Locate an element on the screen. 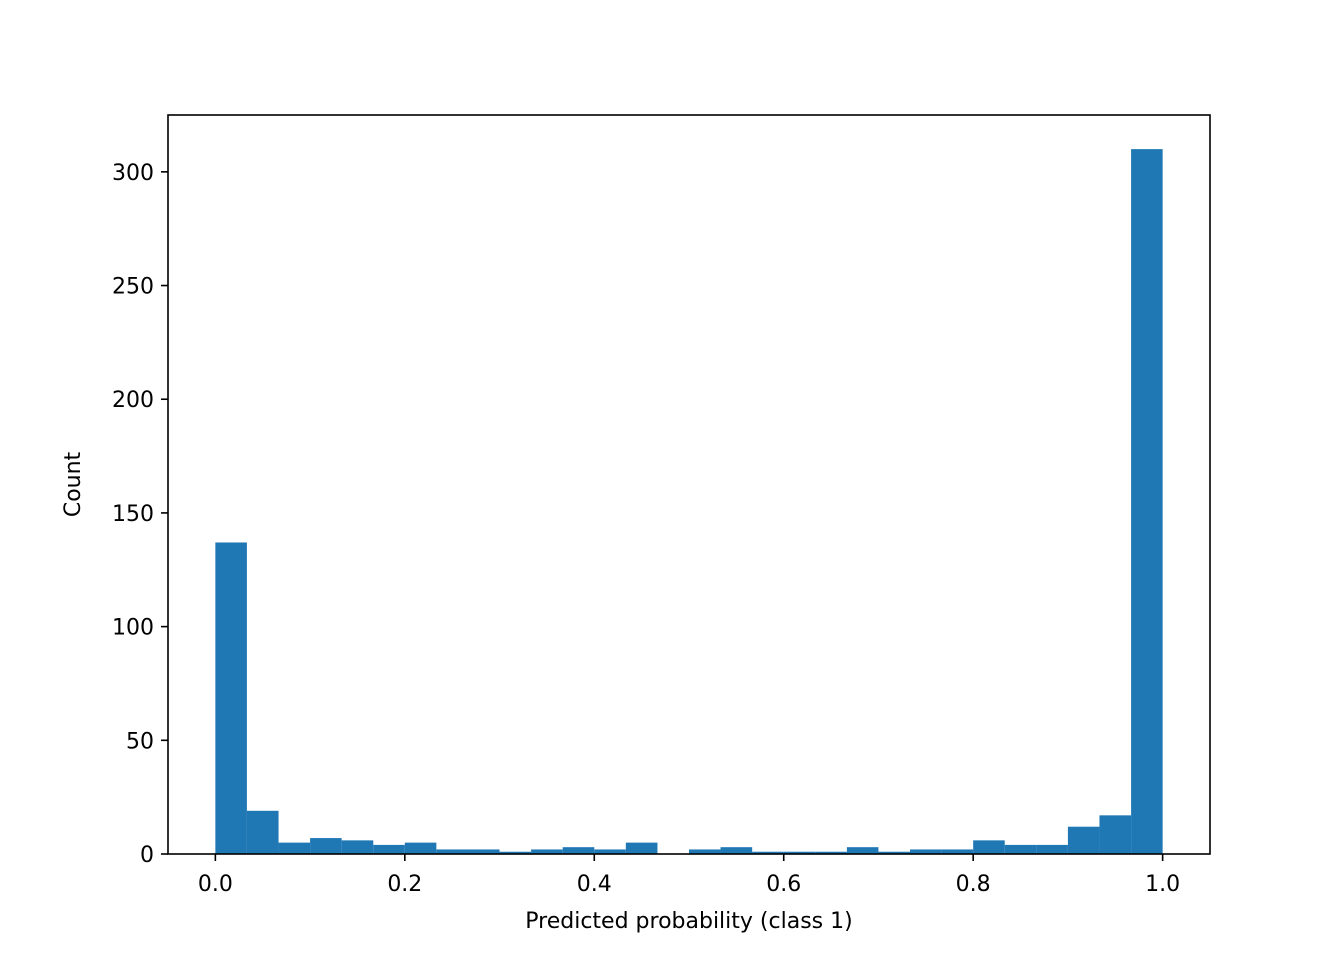  y-tick-label: 50 is located at coordinates (140, 741).